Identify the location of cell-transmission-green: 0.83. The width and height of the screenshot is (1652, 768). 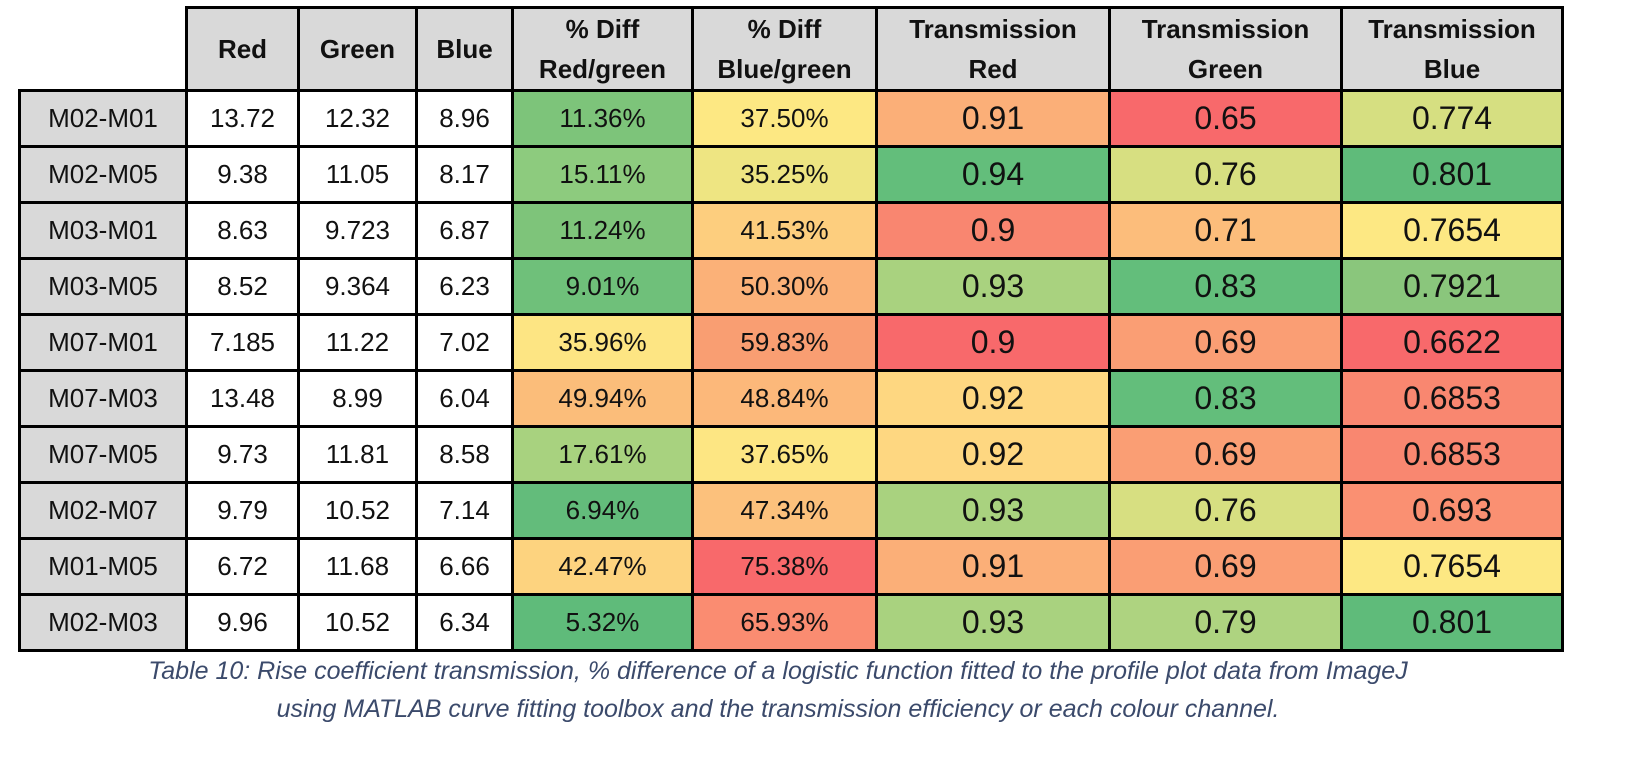
(1225, 398).